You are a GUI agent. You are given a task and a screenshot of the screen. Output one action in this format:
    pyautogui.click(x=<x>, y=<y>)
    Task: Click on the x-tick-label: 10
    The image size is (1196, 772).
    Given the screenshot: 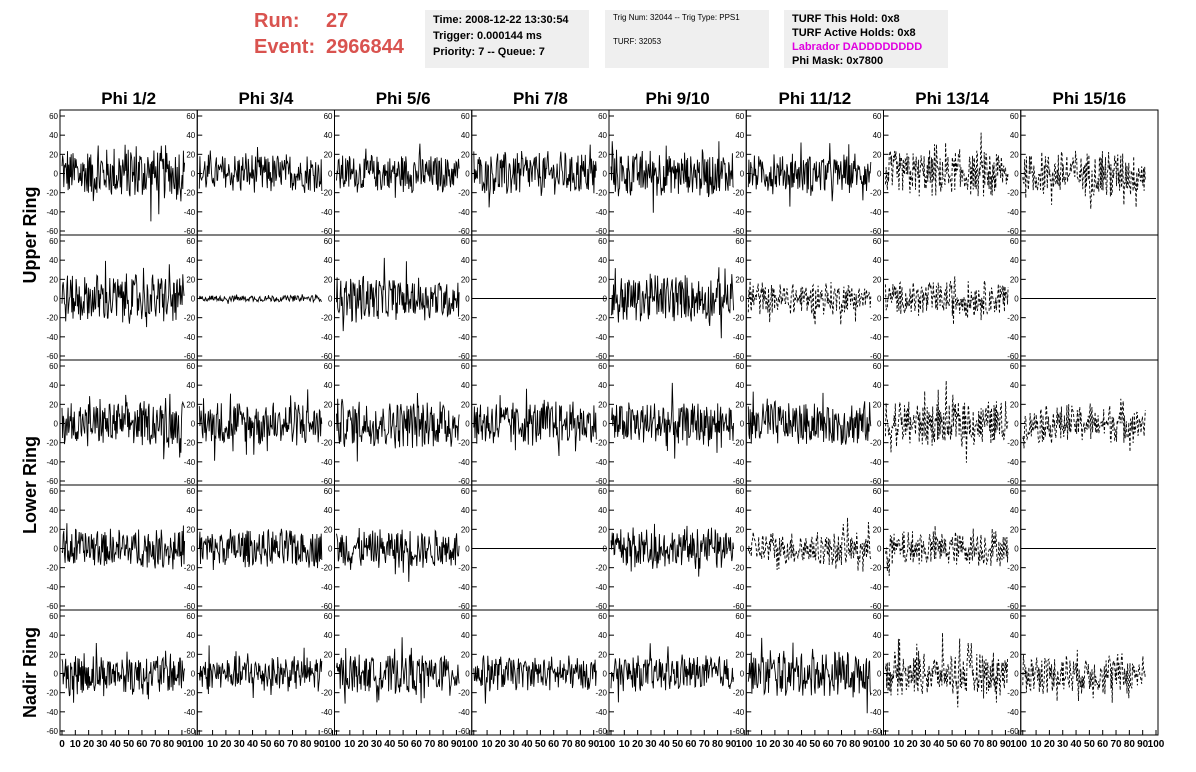 What is the action you would take?
    pyautogui.click(x=213, y=744)
    